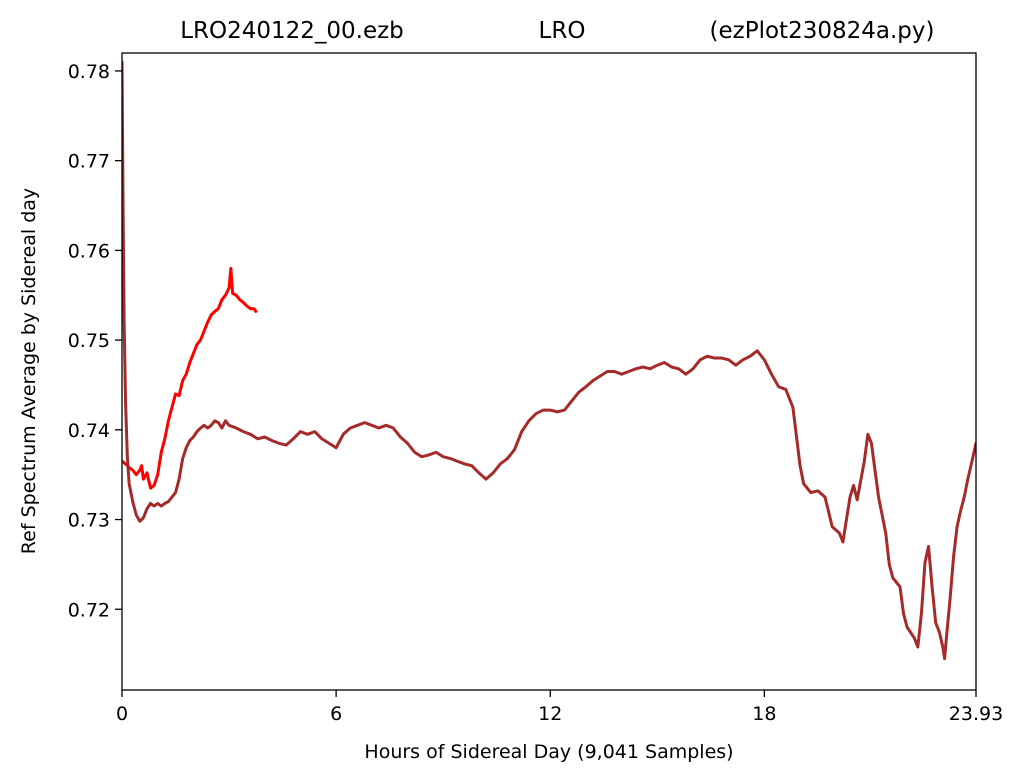 The height and width of the screenshot is (782, 1024). I want to click on x-tick-label: 12, so click(550, 714).